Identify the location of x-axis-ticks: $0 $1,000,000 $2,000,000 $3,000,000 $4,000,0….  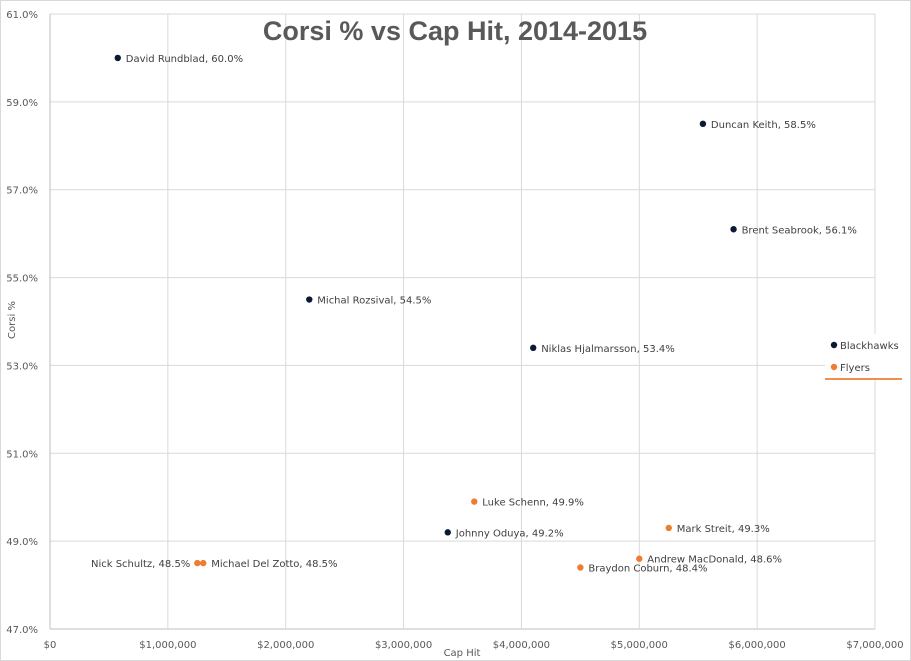
(474, 645).